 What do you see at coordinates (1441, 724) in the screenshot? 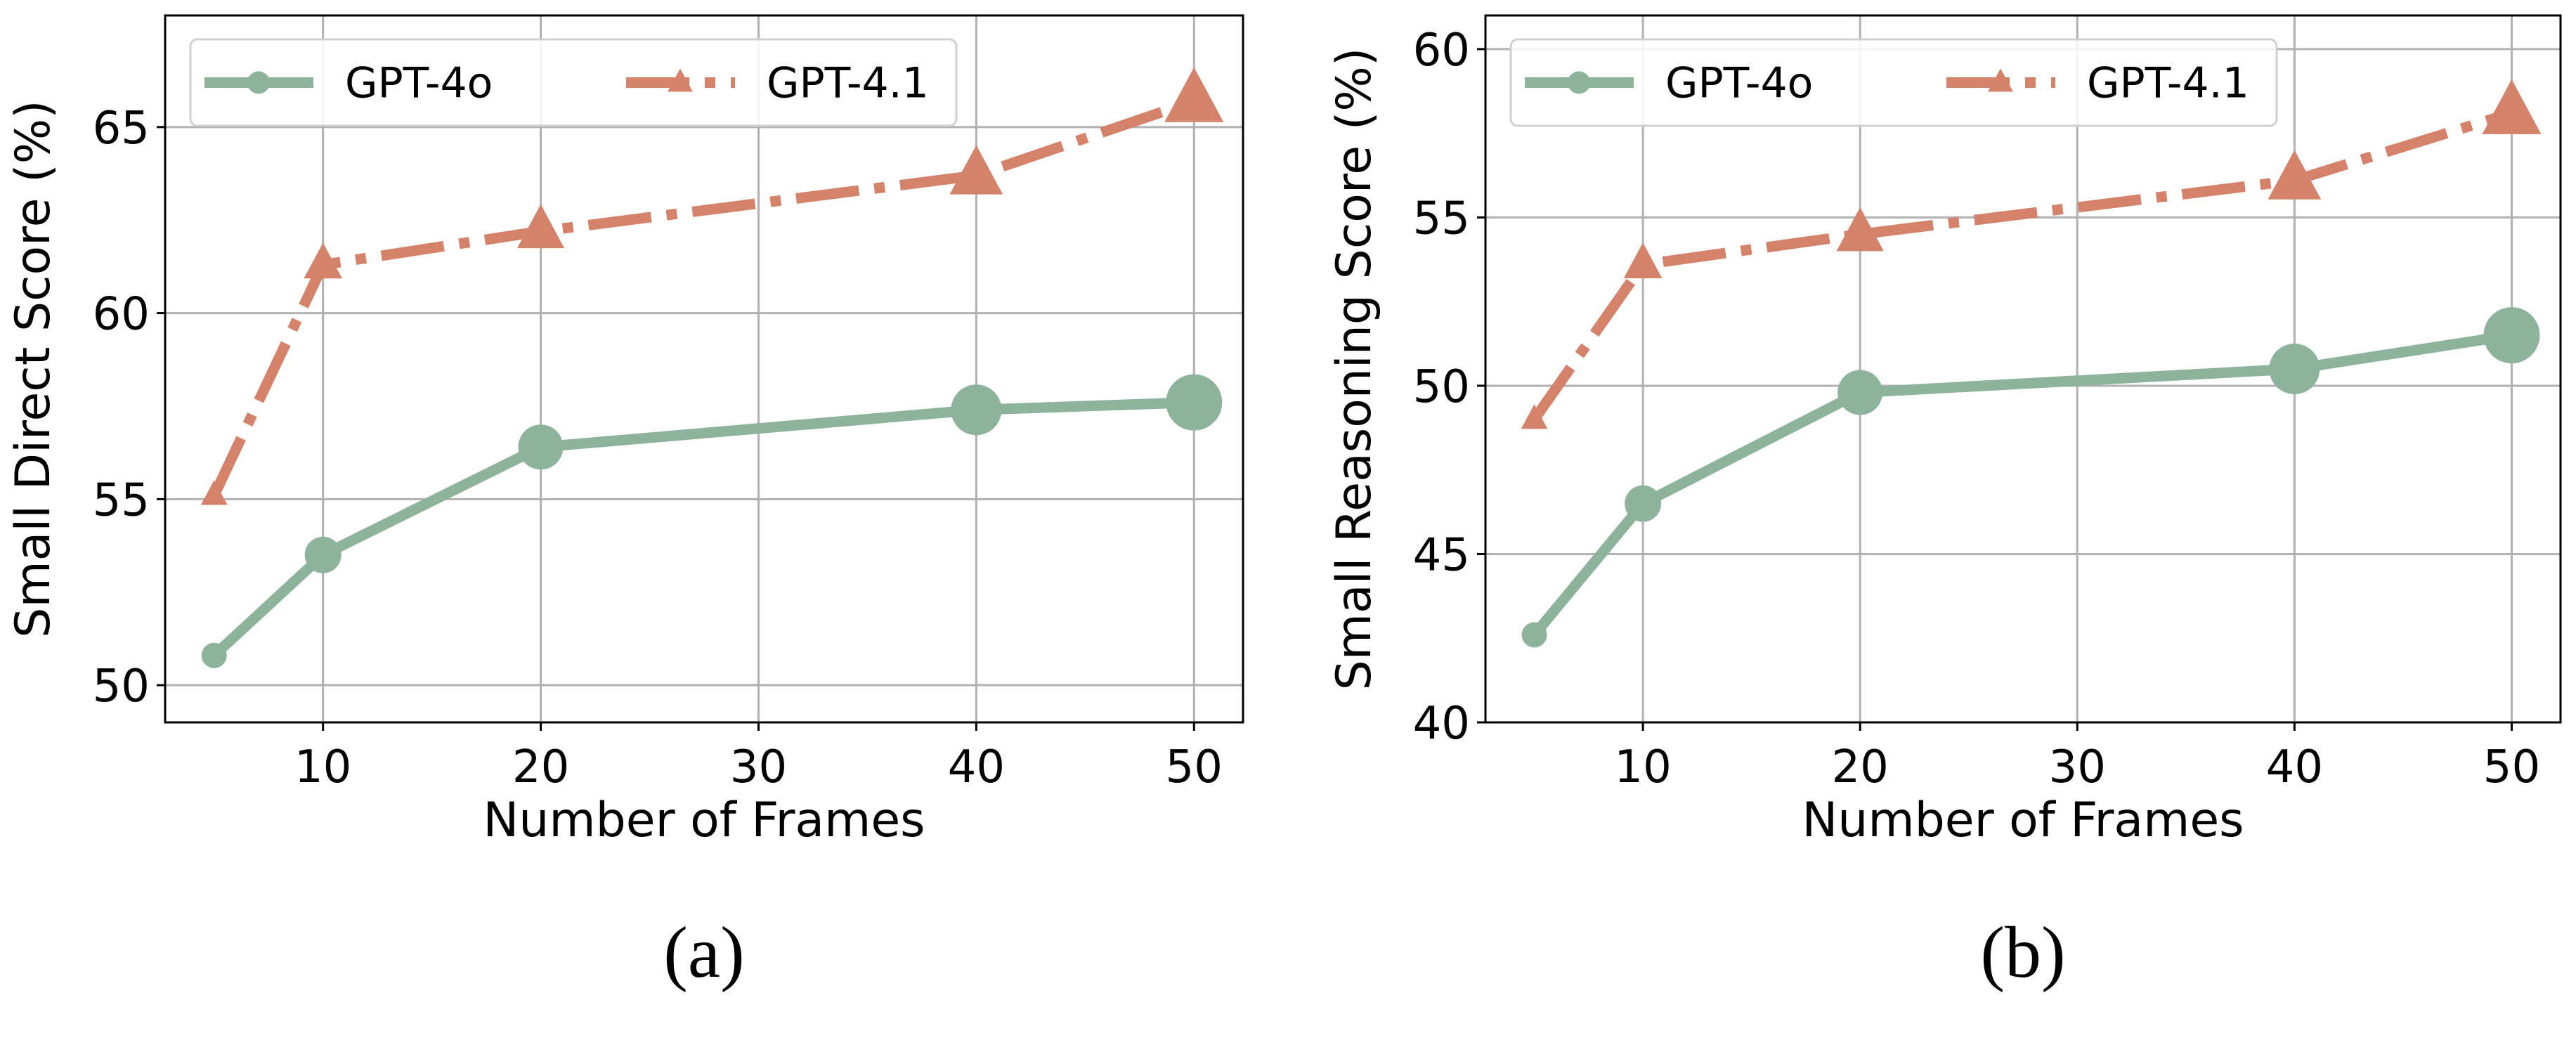
I see `y-tick-label: 40` at bounding box center [1441, 724].